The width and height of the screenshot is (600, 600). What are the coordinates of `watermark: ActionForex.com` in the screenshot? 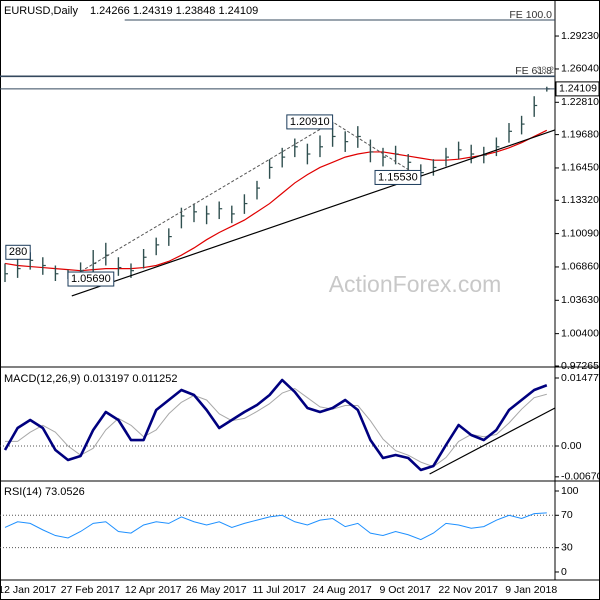 It's located at (415, 284).